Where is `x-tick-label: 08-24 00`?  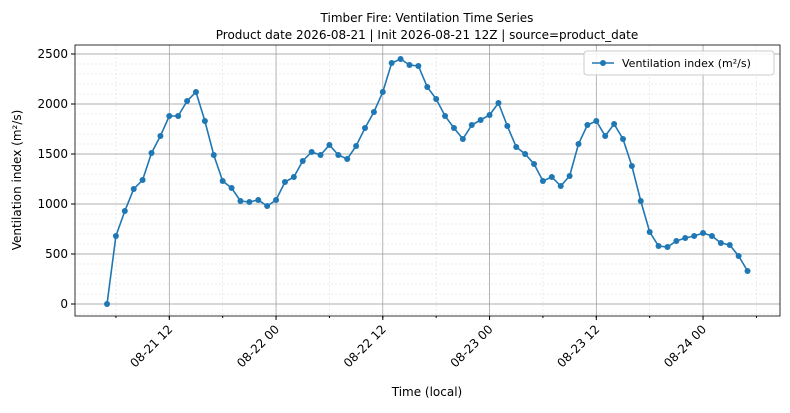 x-tick-label: 08-24 00 is located at coordinates (685, 346).